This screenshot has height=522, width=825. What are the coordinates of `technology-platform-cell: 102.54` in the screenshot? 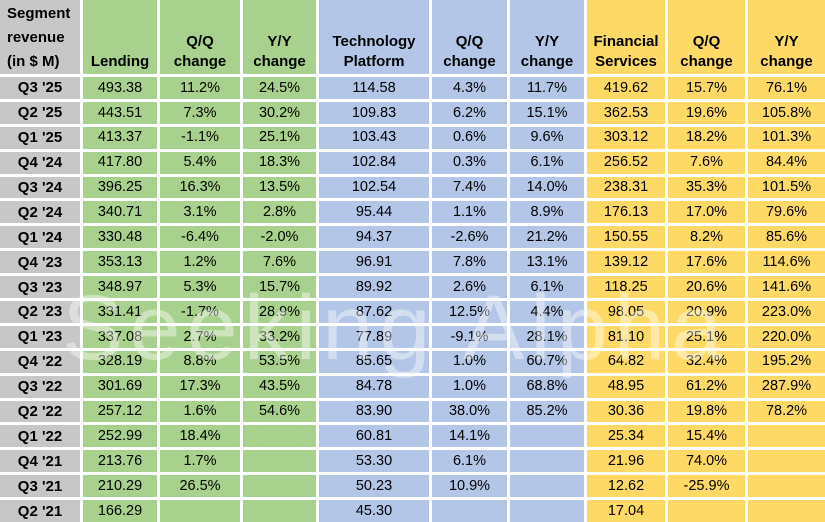 It's located at (374, 187).